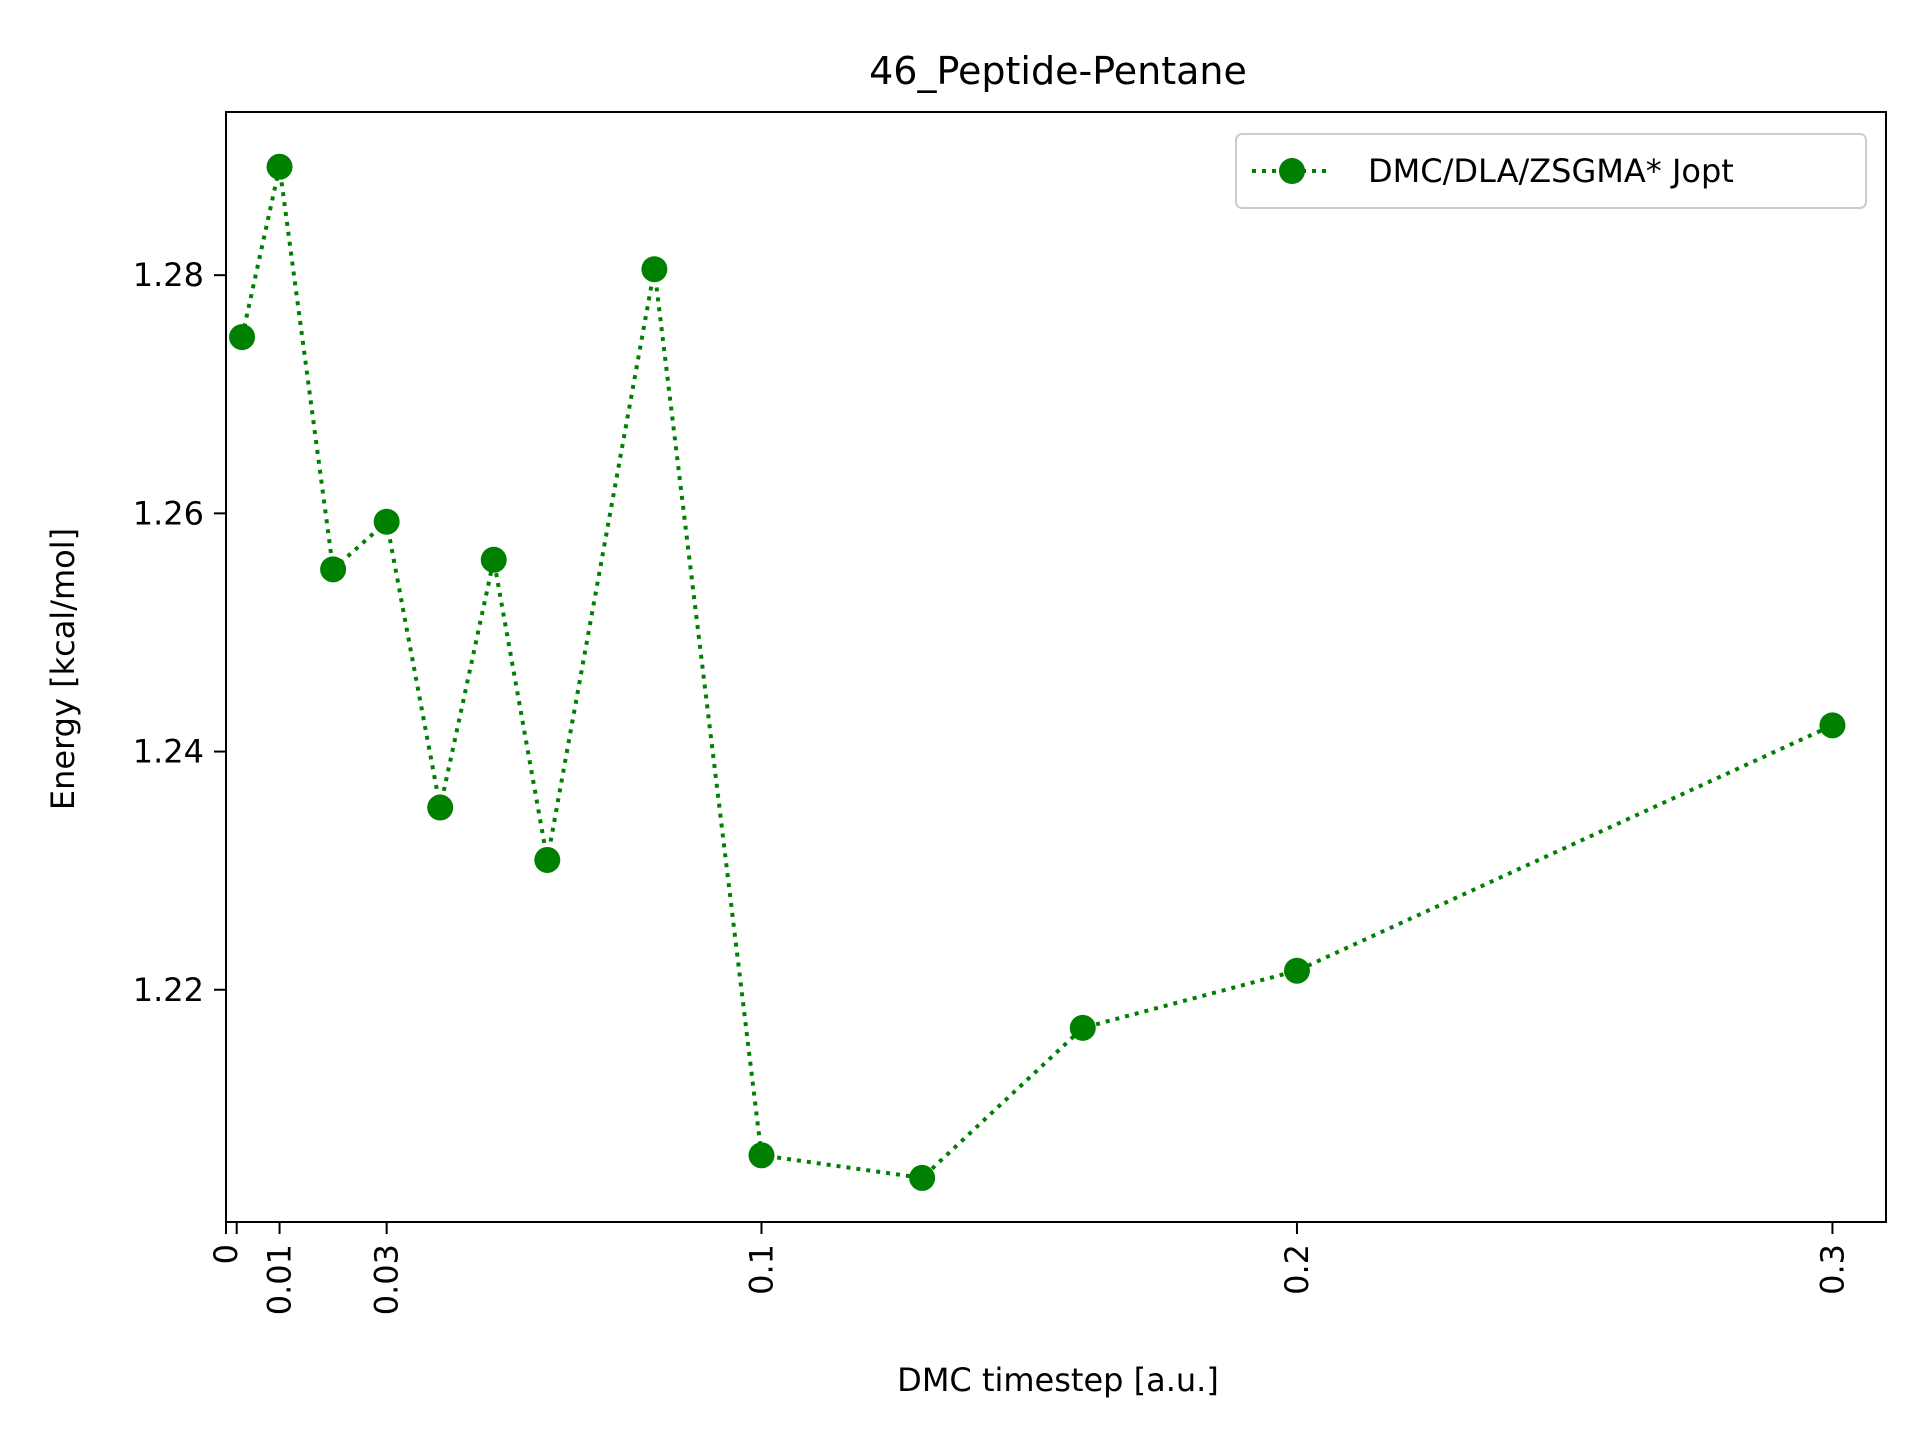 The width and height of the screenshot is (1920, 1440). What do you see at coordinates (1297, 1269) in the screenshot?
I see `x-tick-label: 0.2` at bounding box center [1297, 1269].